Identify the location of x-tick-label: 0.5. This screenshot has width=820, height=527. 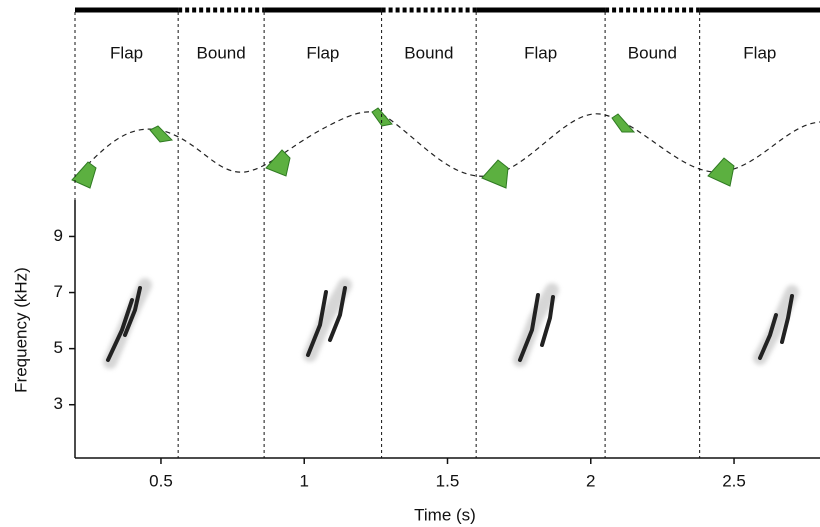
(161, 480).